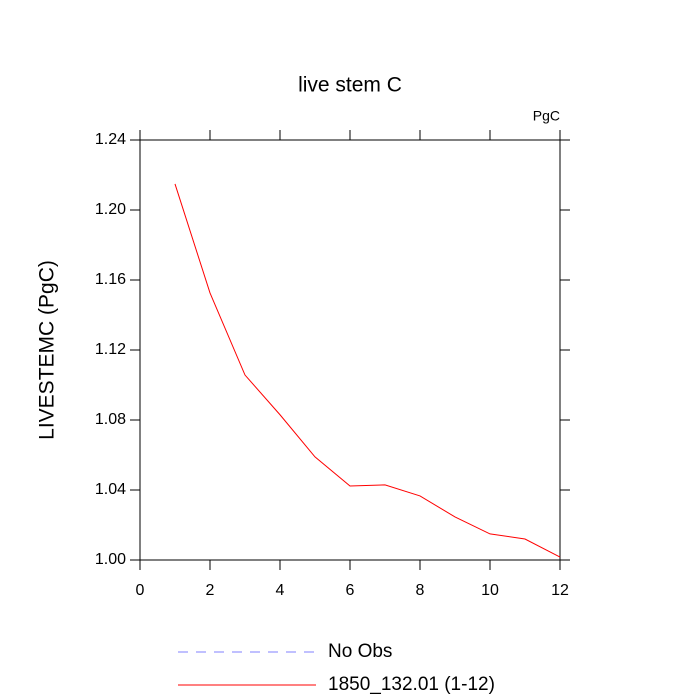 Image resolution: width=700 pixels, height=700 pixels. I want to click on x-tick-label: 12, so click(560, 590).